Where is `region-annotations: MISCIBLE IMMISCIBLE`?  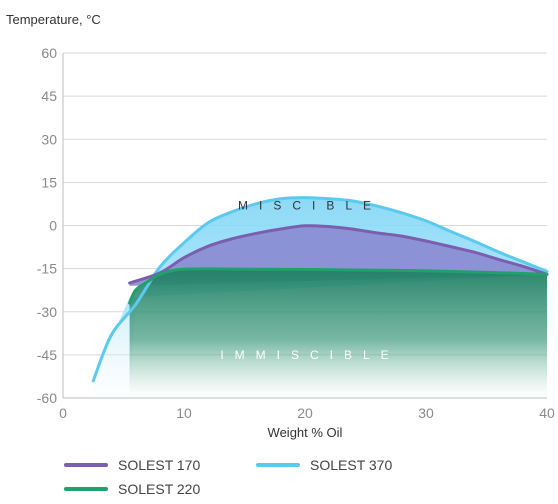
region-annotations: MISCIBLE IMMISCIBLE is located at coordinates (309, 280).